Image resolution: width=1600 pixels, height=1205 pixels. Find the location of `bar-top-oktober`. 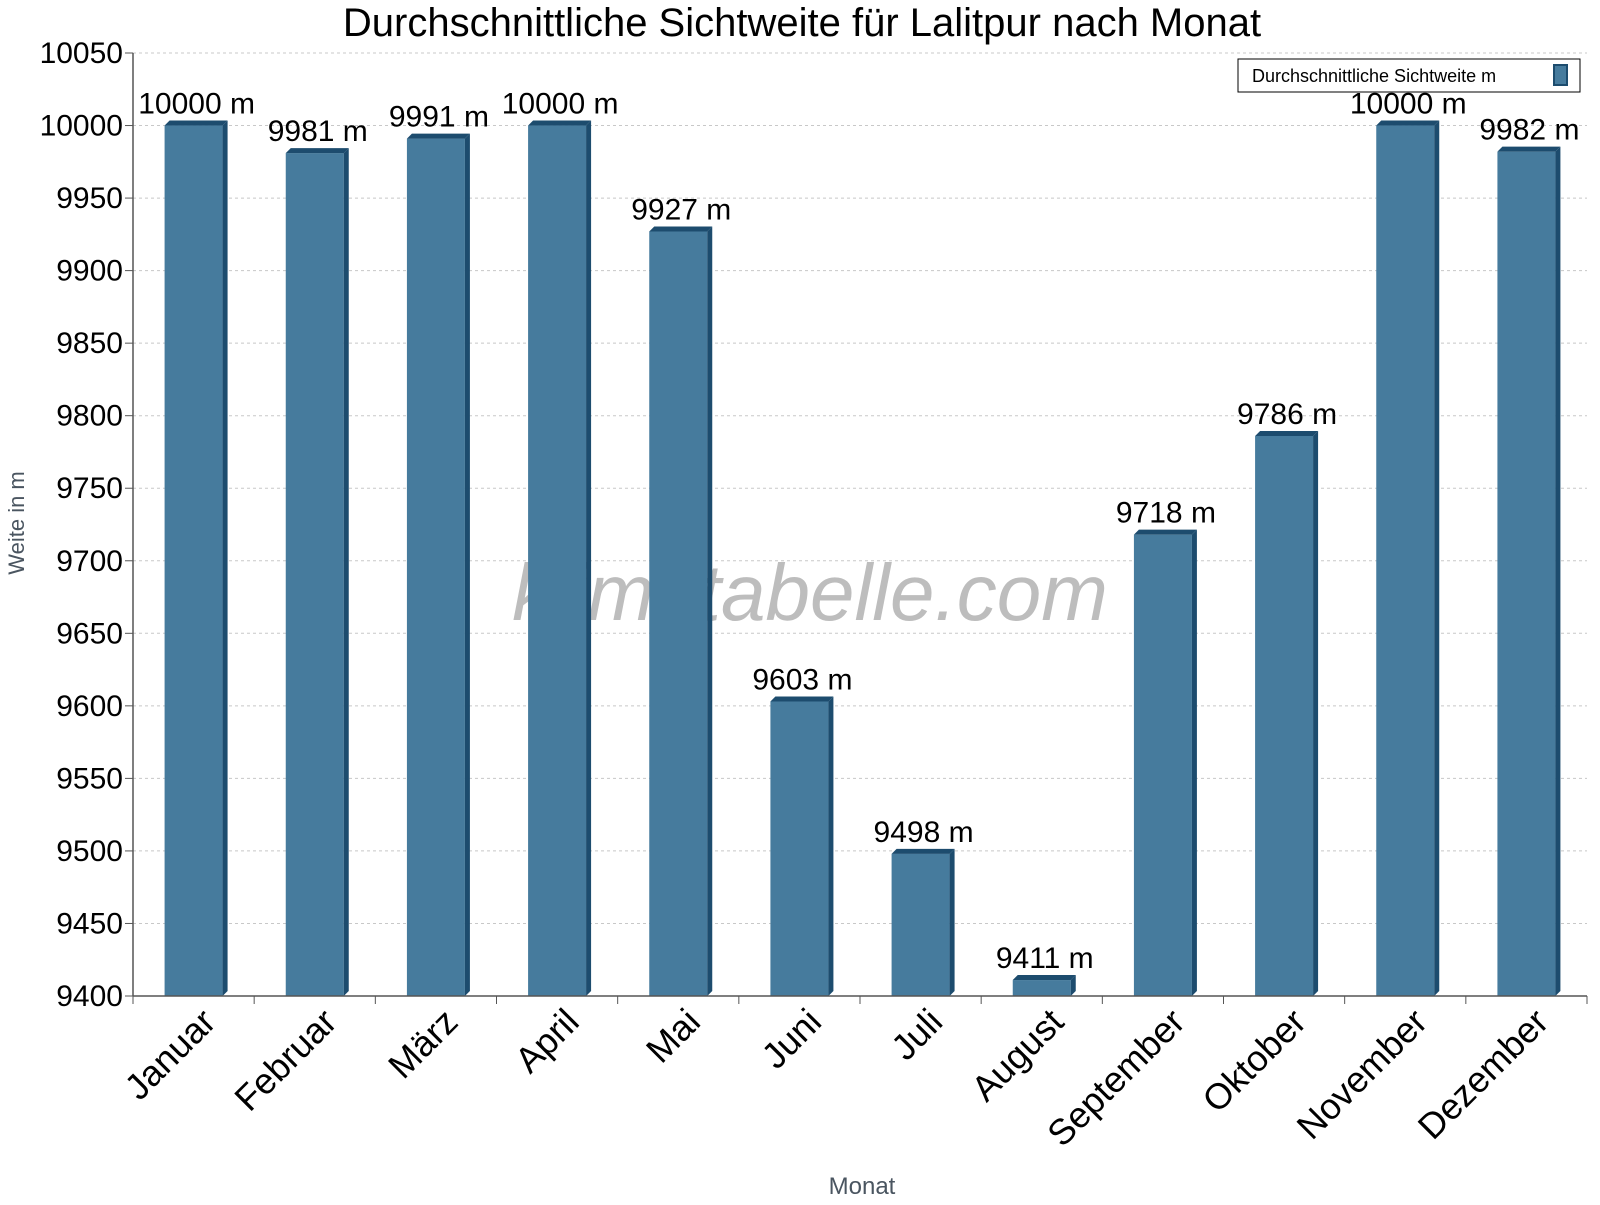

bar-top-oktober is located at coordinates (1287, 434).